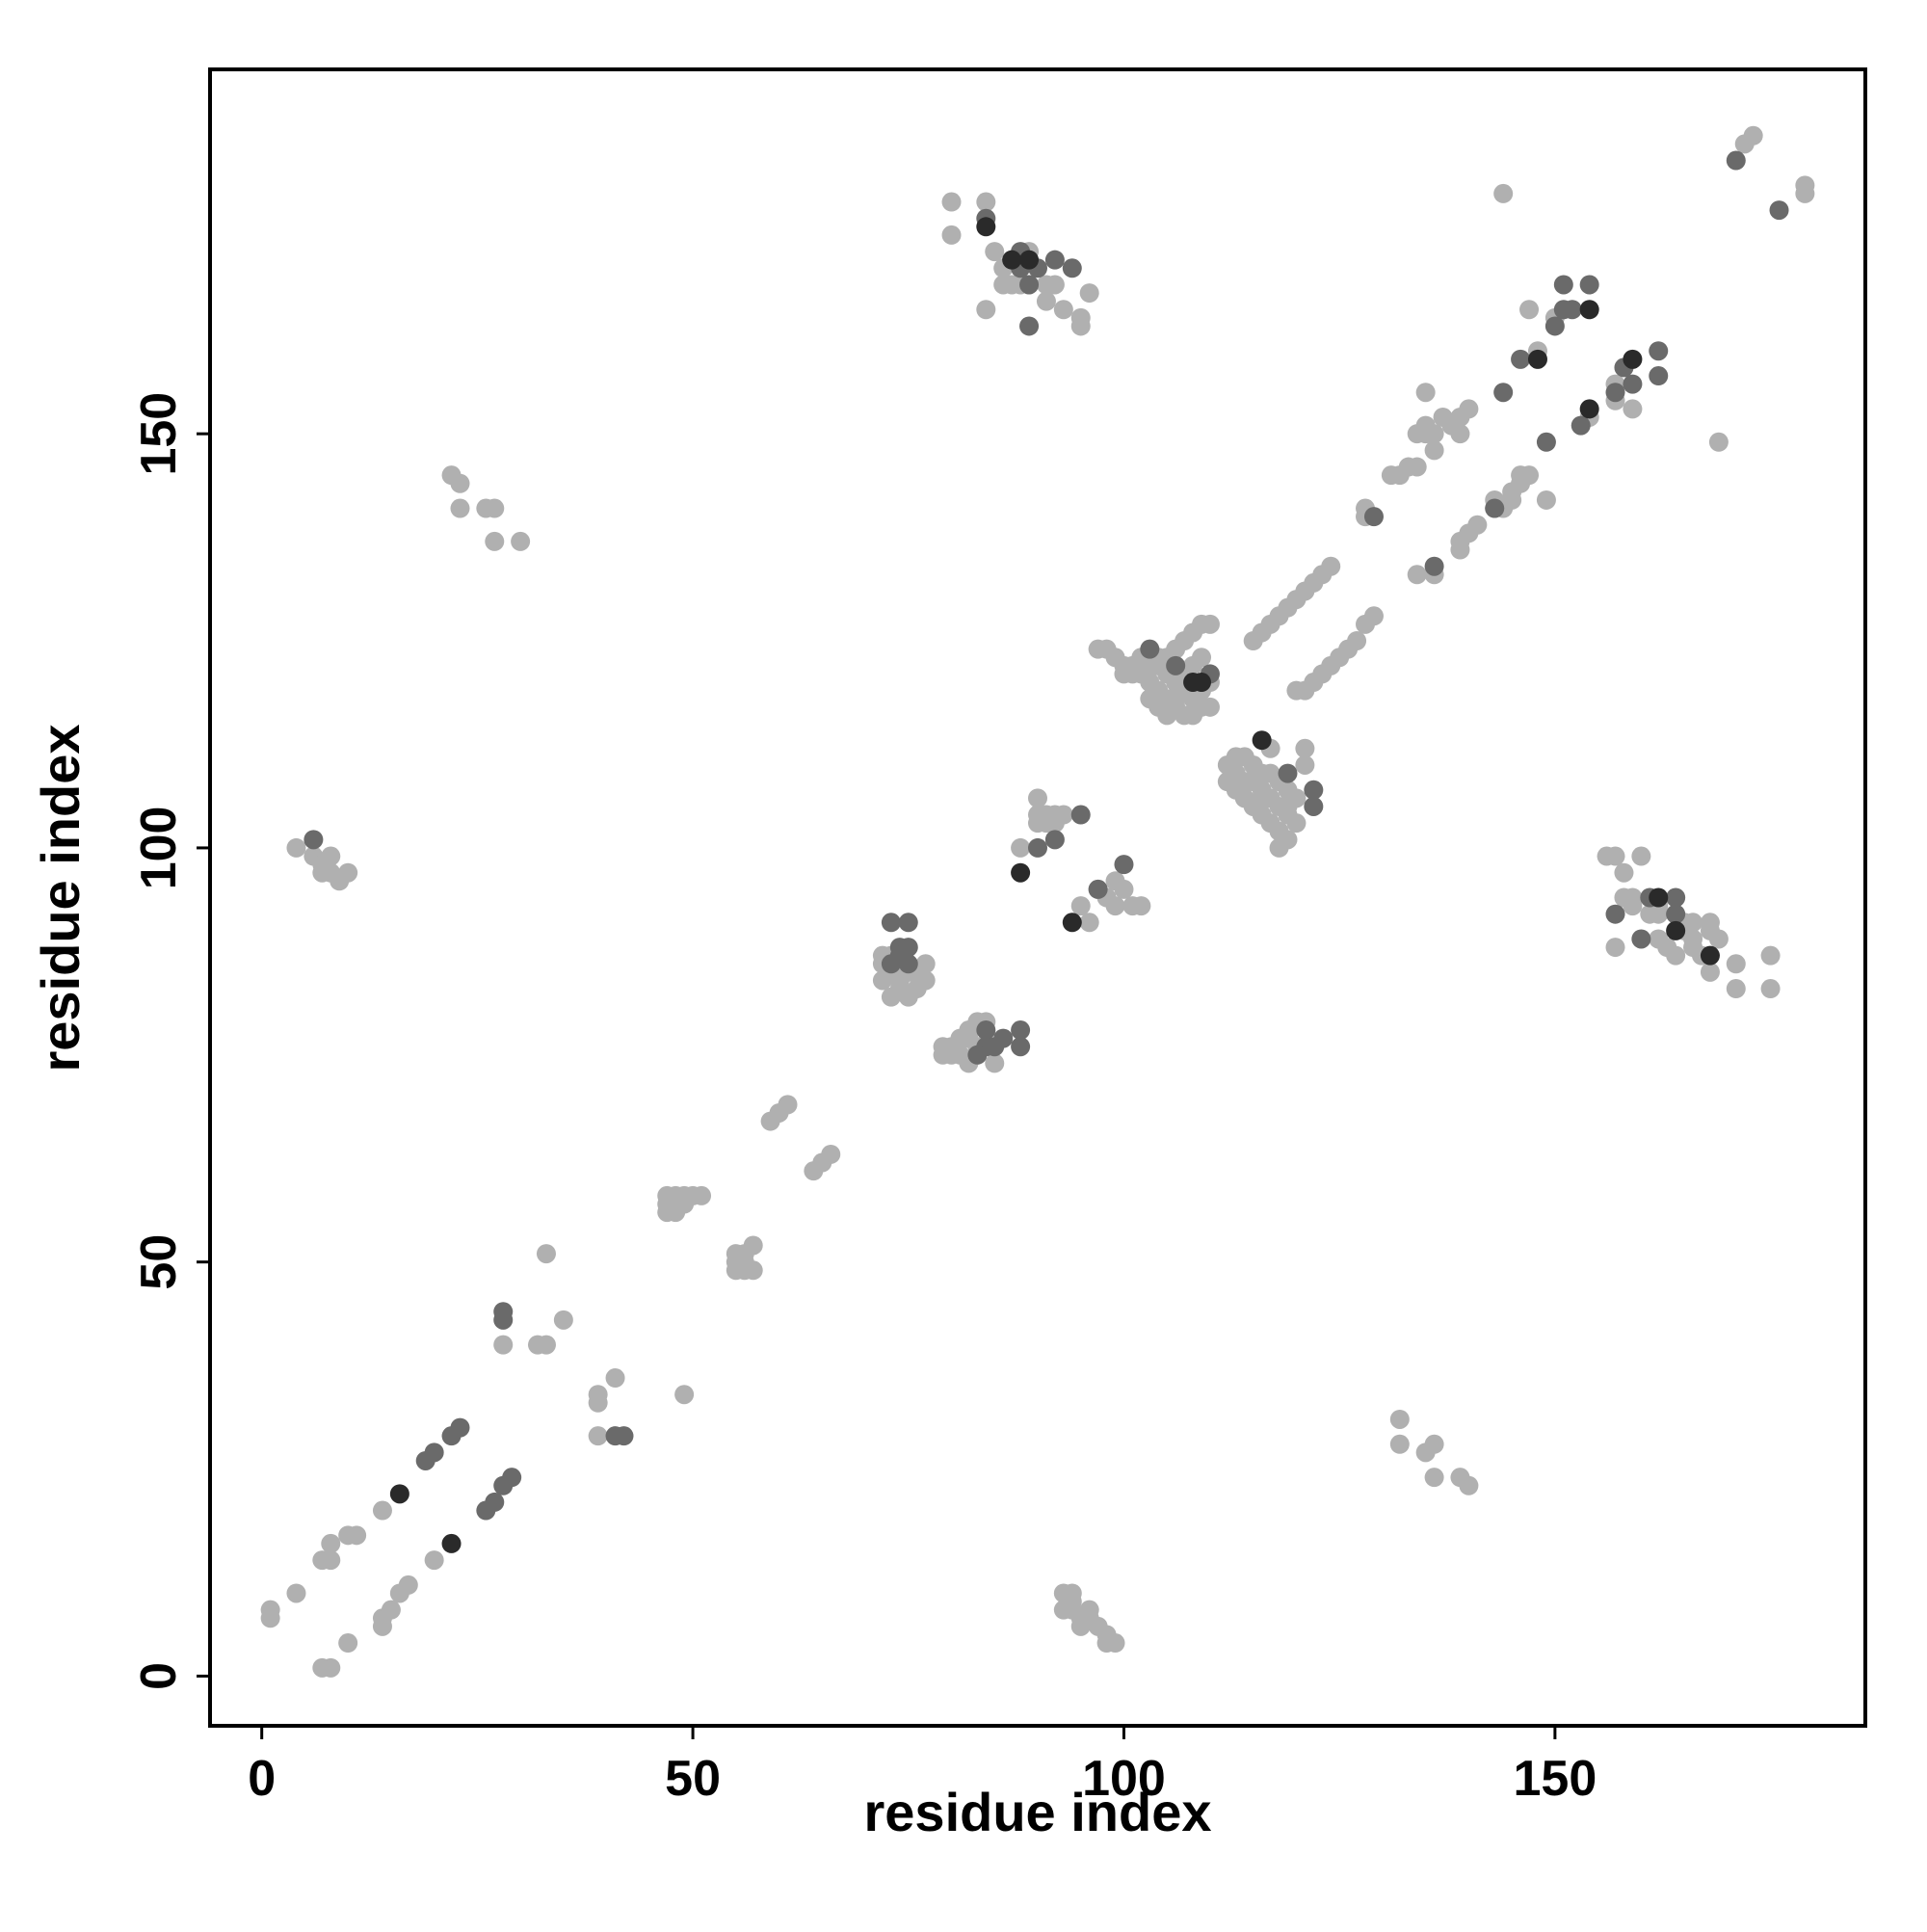 The width and height of the screenshot is (1927, 1932). I want to click on x-tick-label: 100, so click(1124, 1779).